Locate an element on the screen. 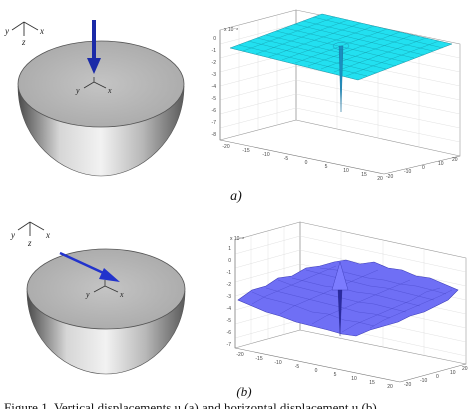 This screenshot has height=409, width=474. surface-a-x: x is located at coordinates (109, 90).